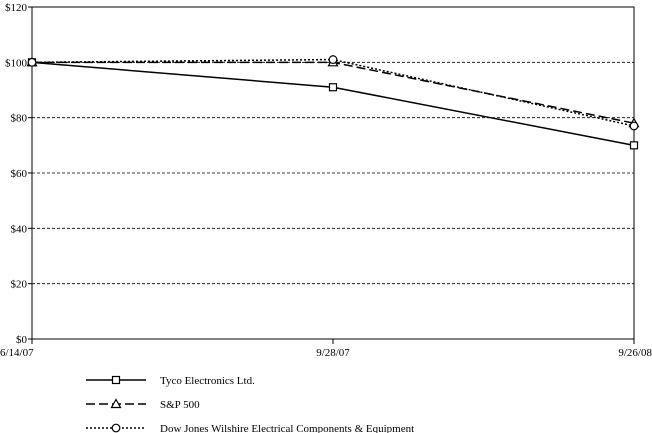 The image size is (652, 433). I want to click on y-tick-label: $120, so click(16, 8).